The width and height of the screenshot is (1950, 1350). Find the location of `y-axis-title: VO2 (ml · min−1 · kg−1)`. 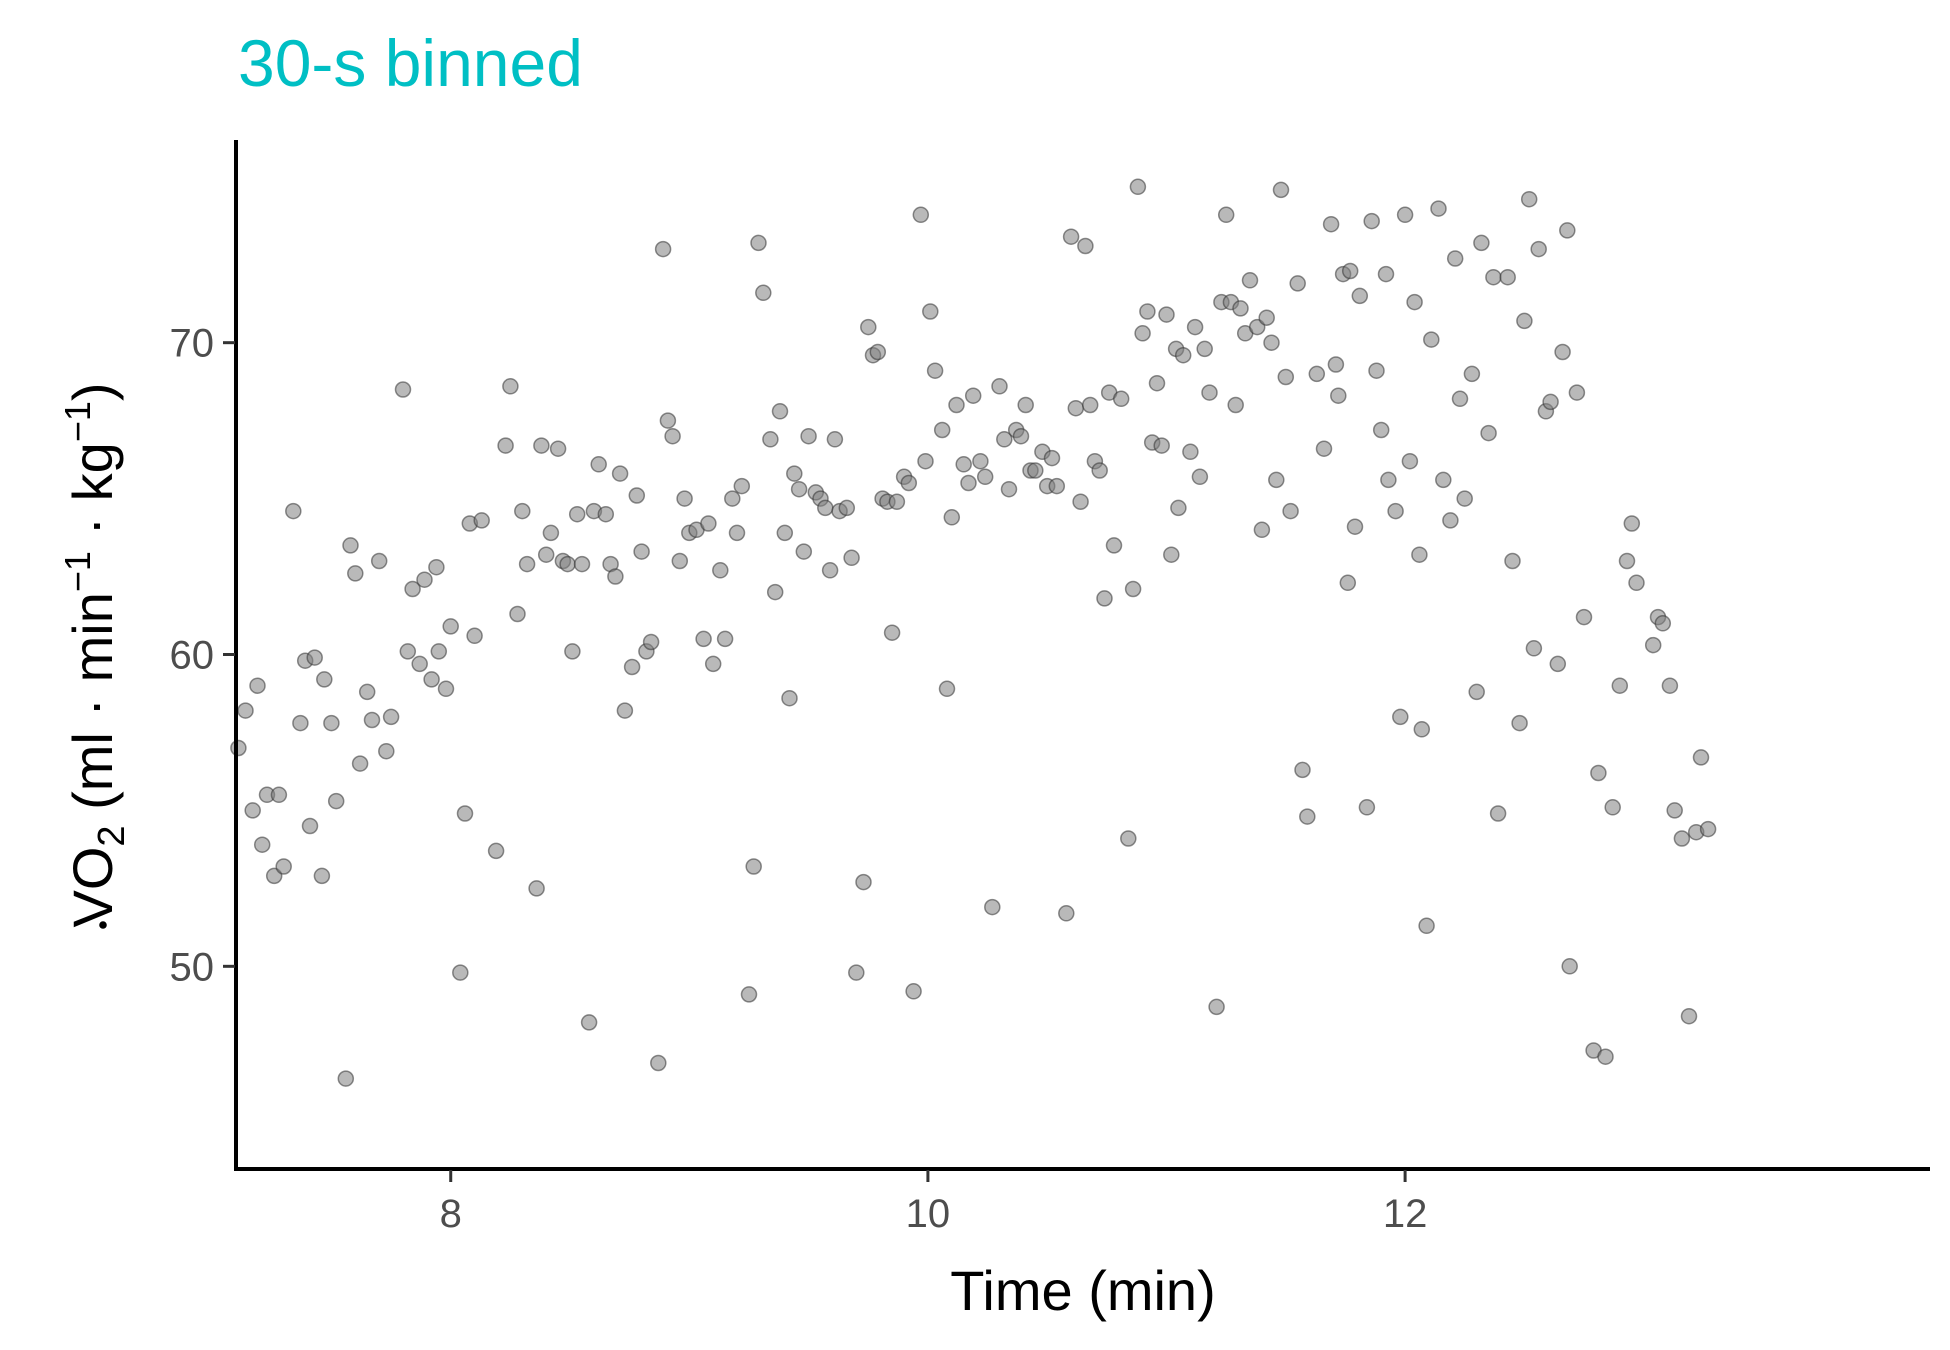

y-axis-title: VO2 (ml · min−1 · kg−1) is located at coordinates (95, 654).